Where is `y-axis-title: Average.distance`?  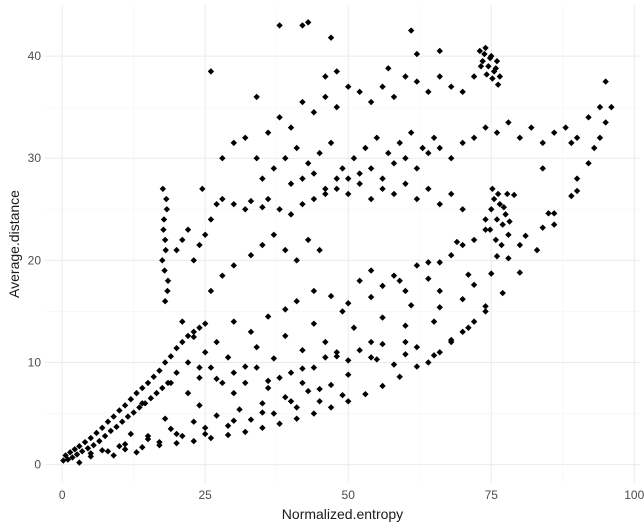 y-axis-title: Average.distance is located at coordinates (14, 244).